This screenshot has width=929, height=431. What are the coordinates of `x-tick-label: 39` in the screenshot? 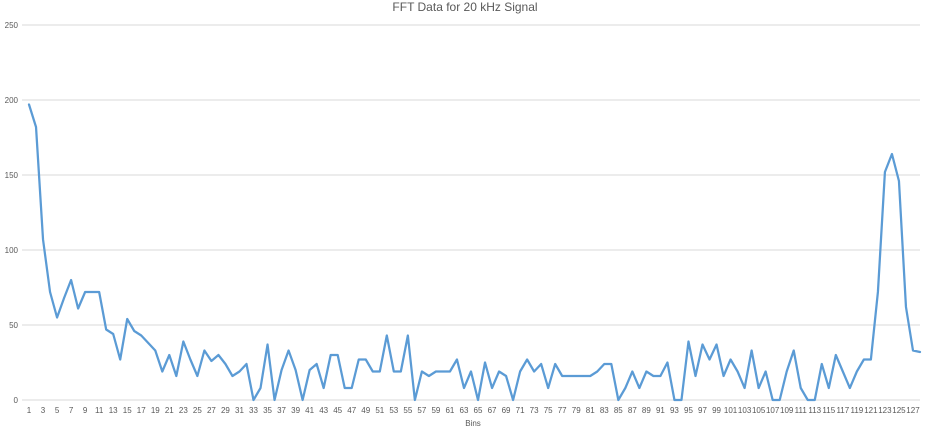 It's located at (295, 410).